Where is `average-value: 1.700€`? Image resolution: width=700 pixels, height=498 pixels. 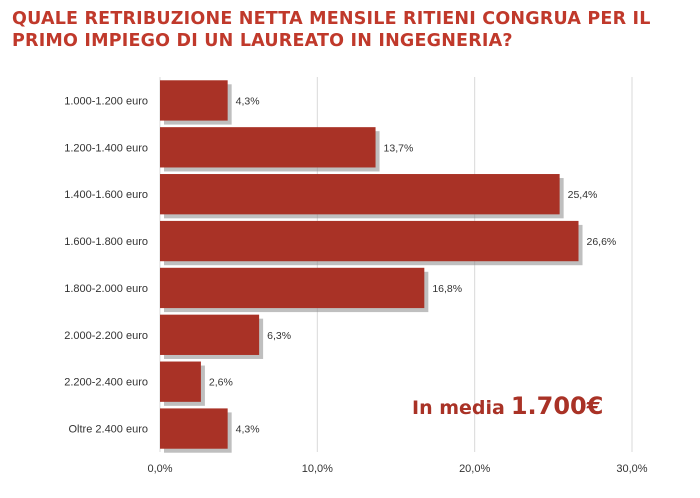 average-value: 1.700€ is located at coordinates (557, 406).